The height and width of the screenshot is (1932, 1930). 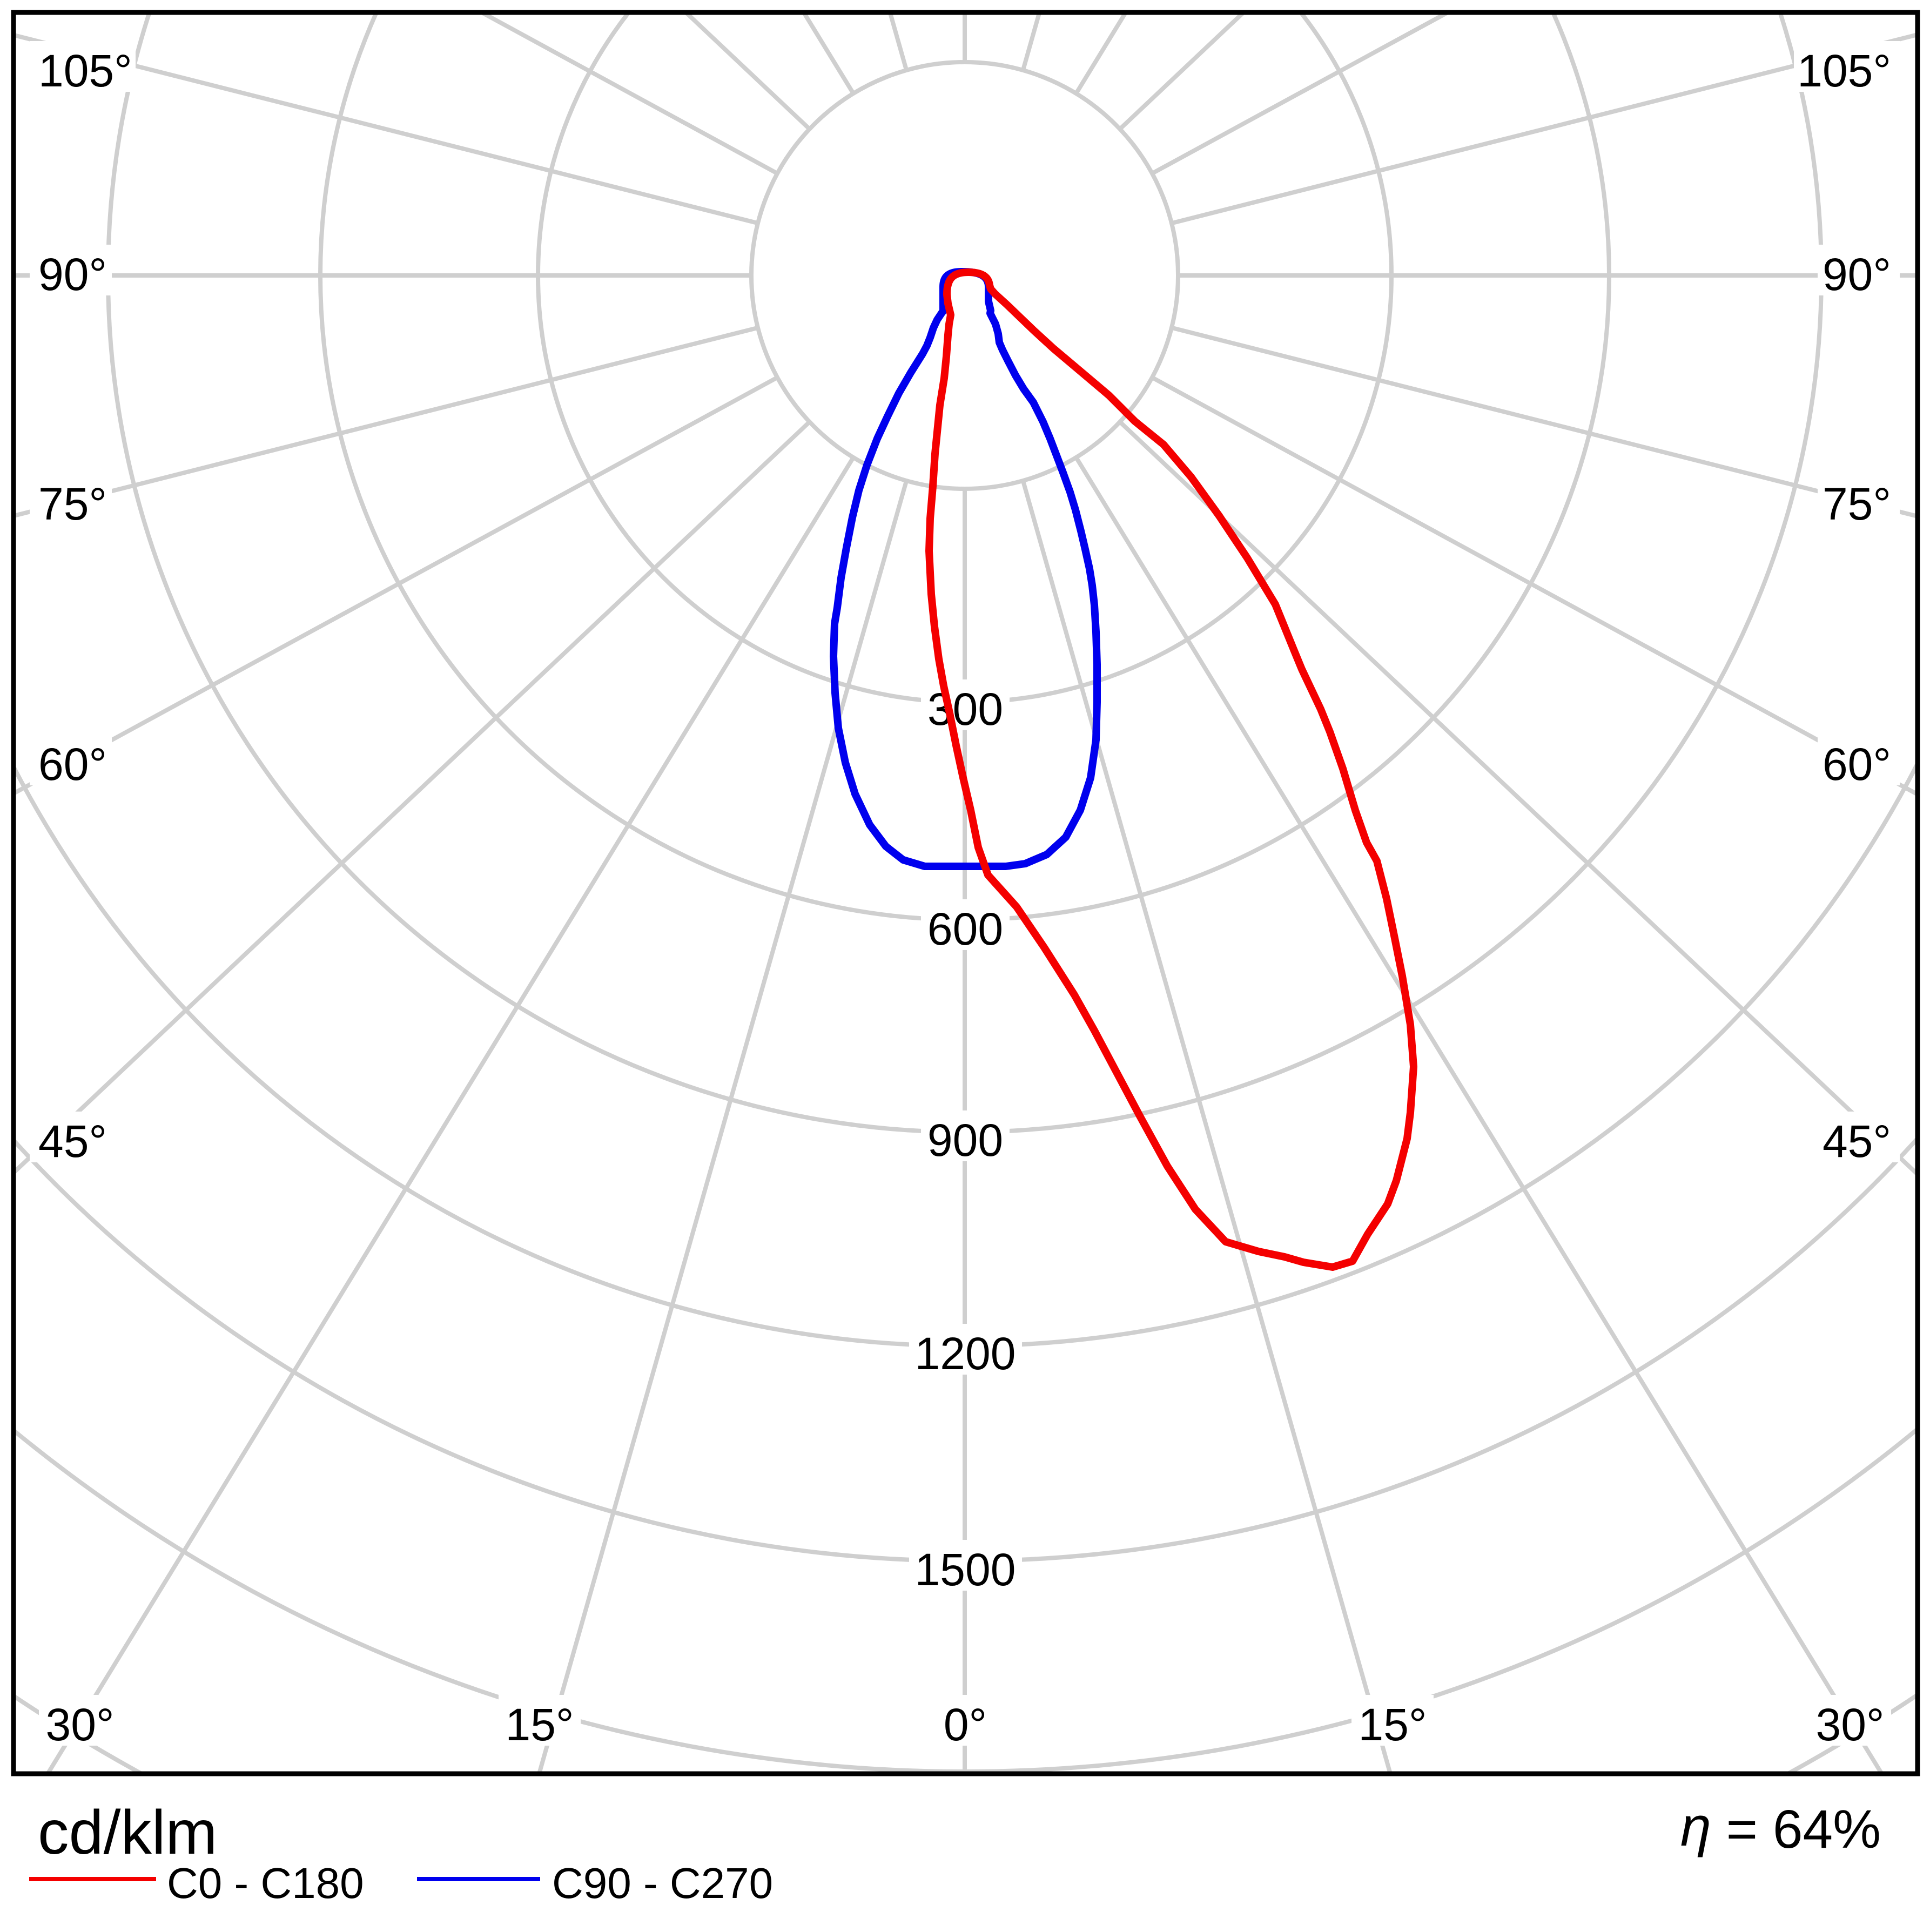 I want to click on svg-text: C0 - C180, so click(x=265, y=1883).